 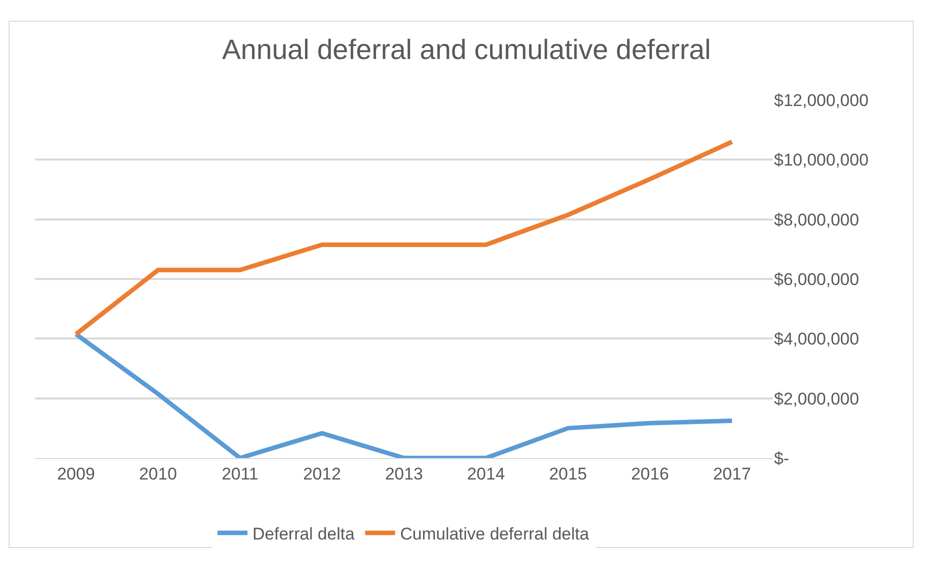 What do you see at coordinates (782, 458) in the screenshot?
I see `y-tick-label: $-` at bounding box center [782, 458].